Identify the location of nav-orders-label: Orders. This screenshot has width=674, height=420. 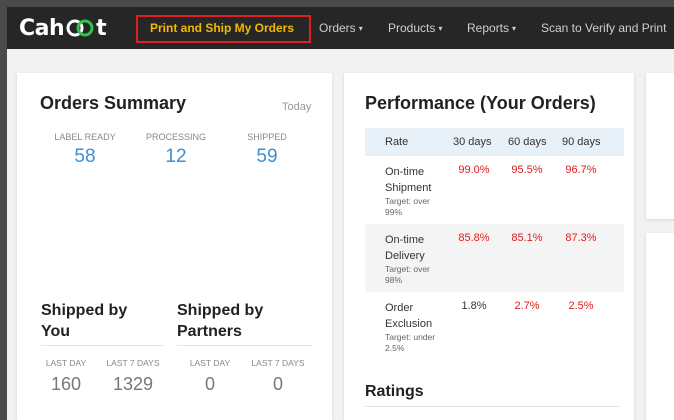
(337, 28).